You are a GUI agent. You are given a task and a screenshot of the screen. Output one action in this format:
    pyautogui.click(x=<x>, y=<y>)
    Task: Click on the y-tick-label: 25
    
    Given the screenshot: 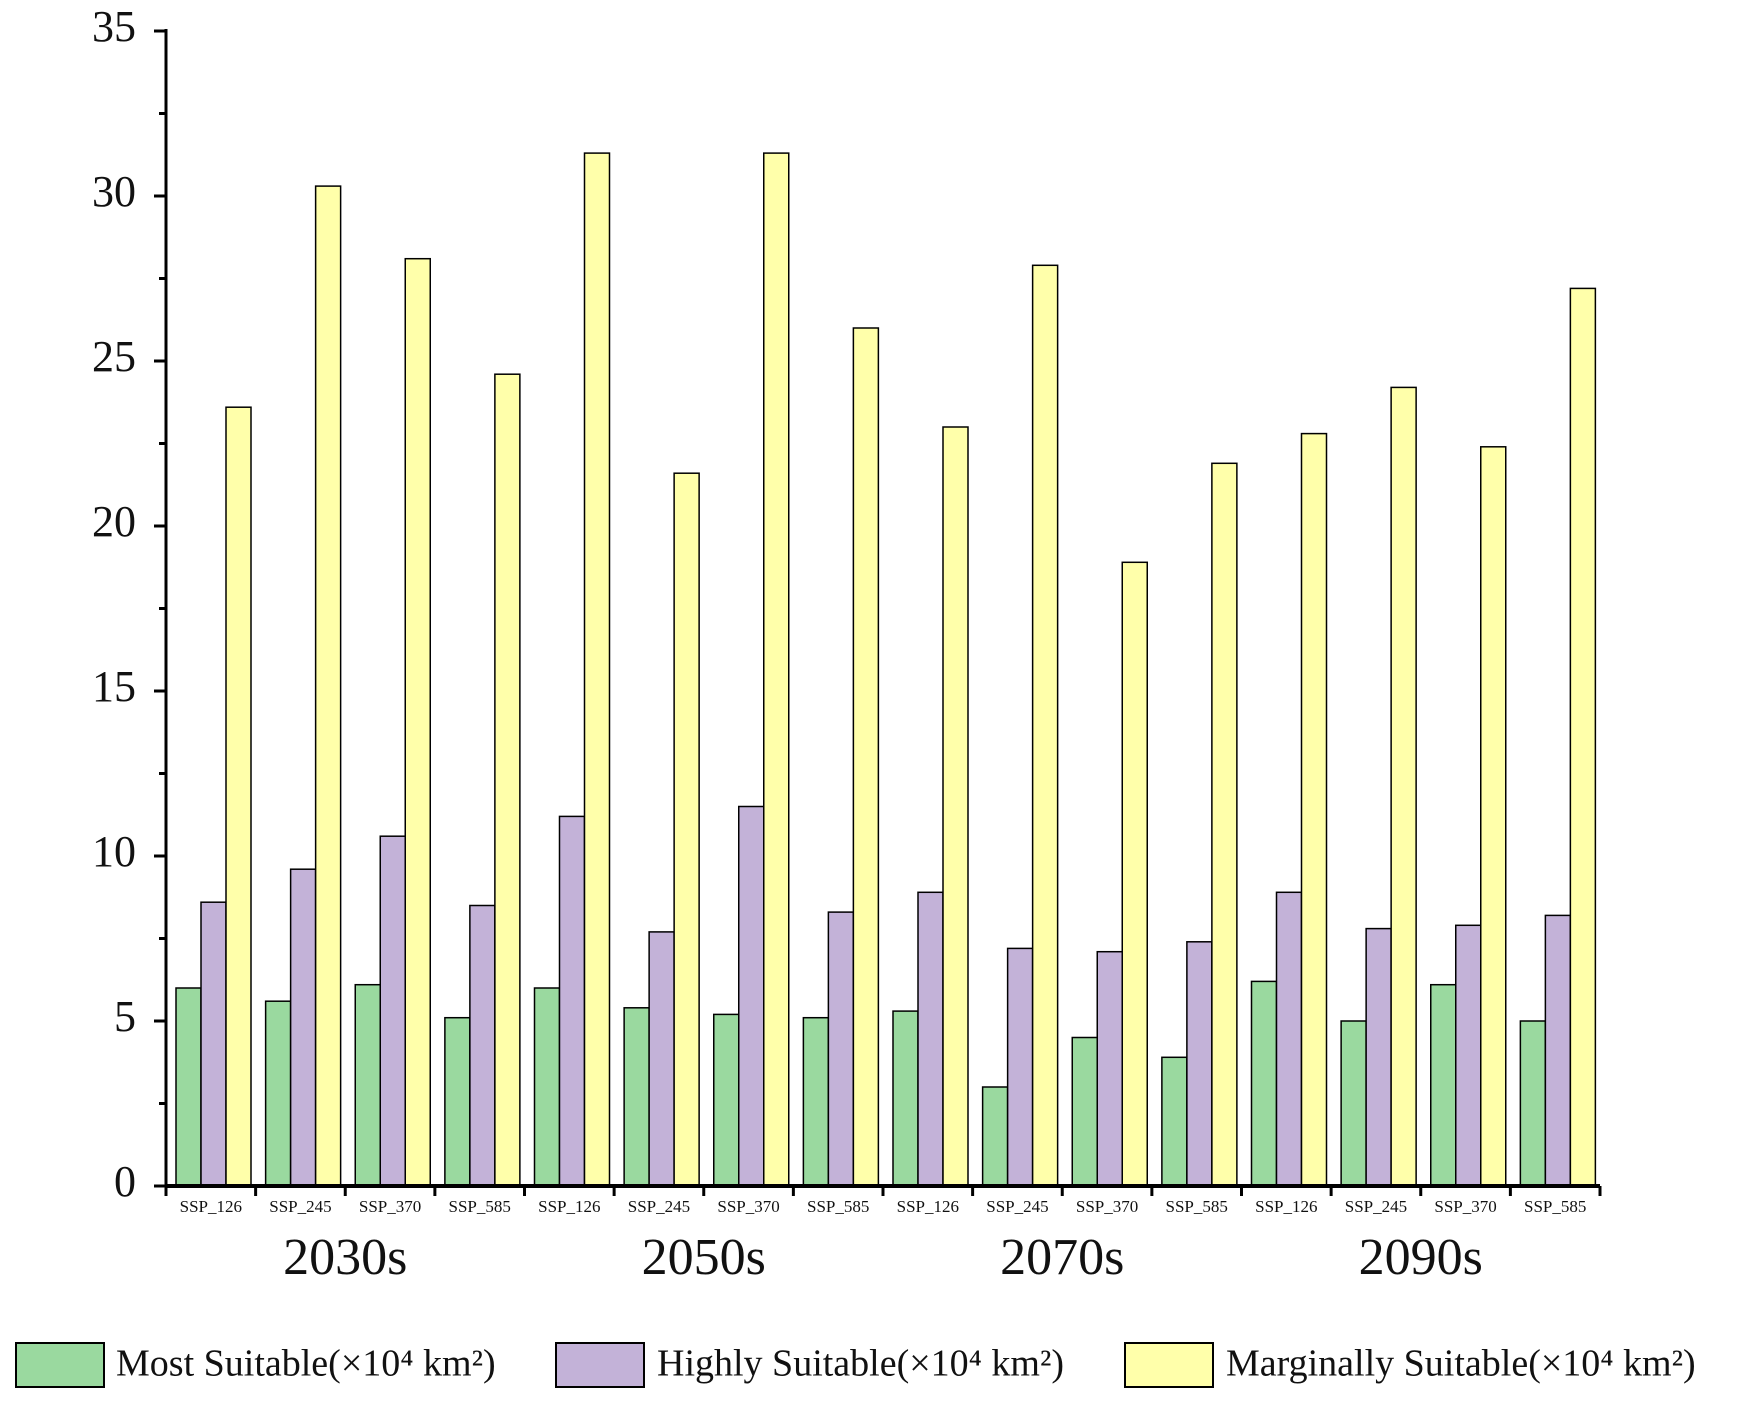 What is the action you would take?
    pyautogui.click(x=114, y=356)
    